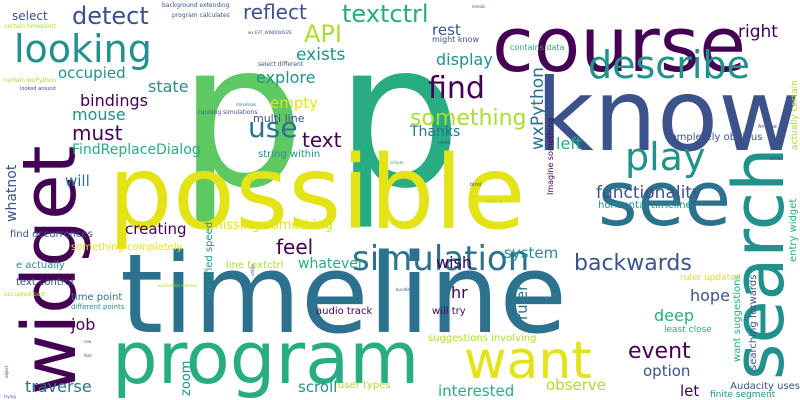 This screenshot has height=400, width=800. Describe the element at coordinates (279, 118) in the screenshot. I see `word-multi-line: multi line` at that location.